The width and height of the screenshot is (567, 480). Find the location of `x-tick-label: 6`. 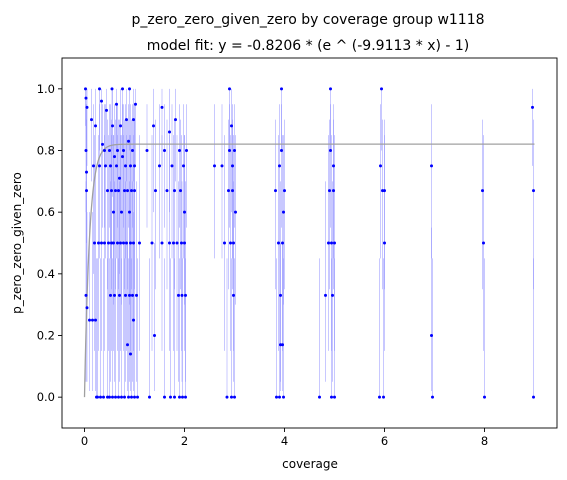

x-tick-label: 6 is located at coordinates (384, 441).